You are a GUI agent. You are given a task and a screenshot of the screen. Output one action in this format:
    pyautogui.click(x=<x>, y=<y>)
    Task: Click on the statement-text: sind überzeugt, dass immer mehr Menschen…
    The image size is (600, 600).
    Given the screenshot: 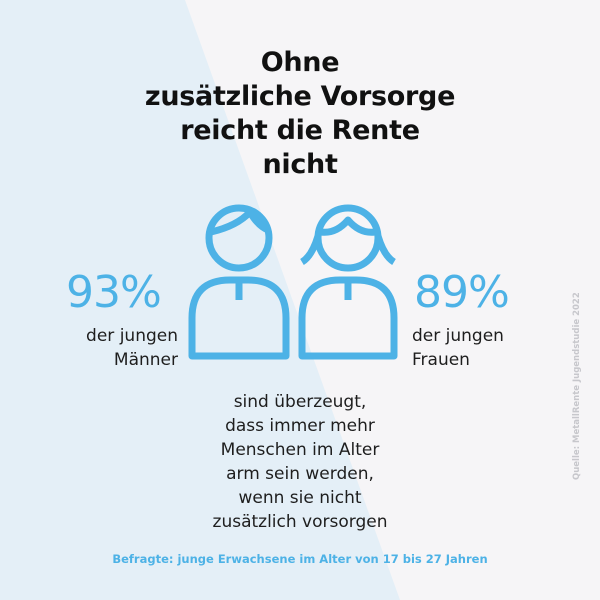 What is the action you would take?
    pyautogui.click(x=300, y=462)
    